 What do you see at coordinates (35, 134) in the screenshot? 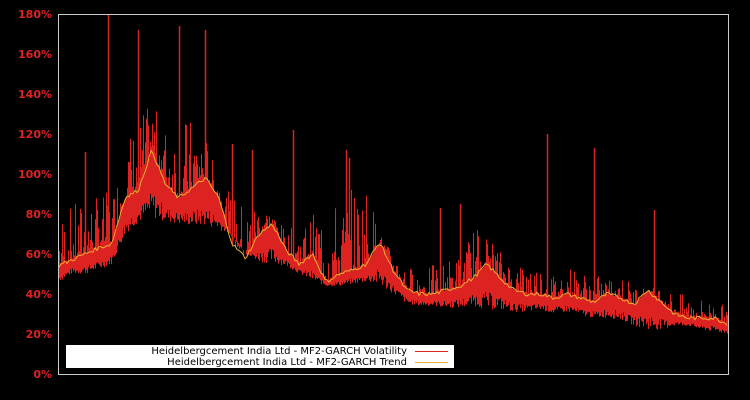
I see `y-tick-label: 120%` at bounding box center [35, 134].